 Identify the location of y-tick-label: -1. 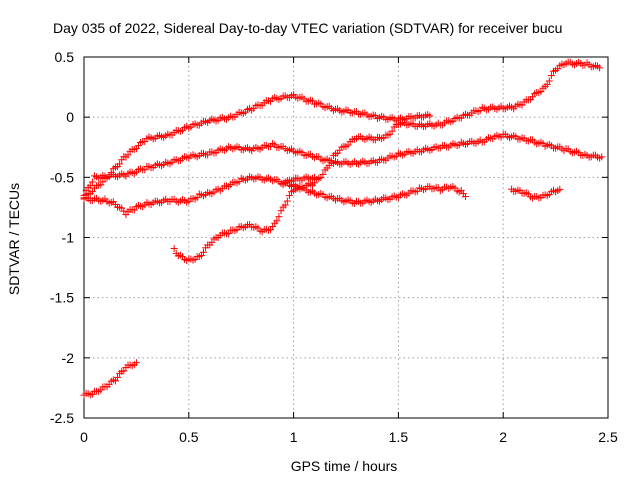
(68, 238).